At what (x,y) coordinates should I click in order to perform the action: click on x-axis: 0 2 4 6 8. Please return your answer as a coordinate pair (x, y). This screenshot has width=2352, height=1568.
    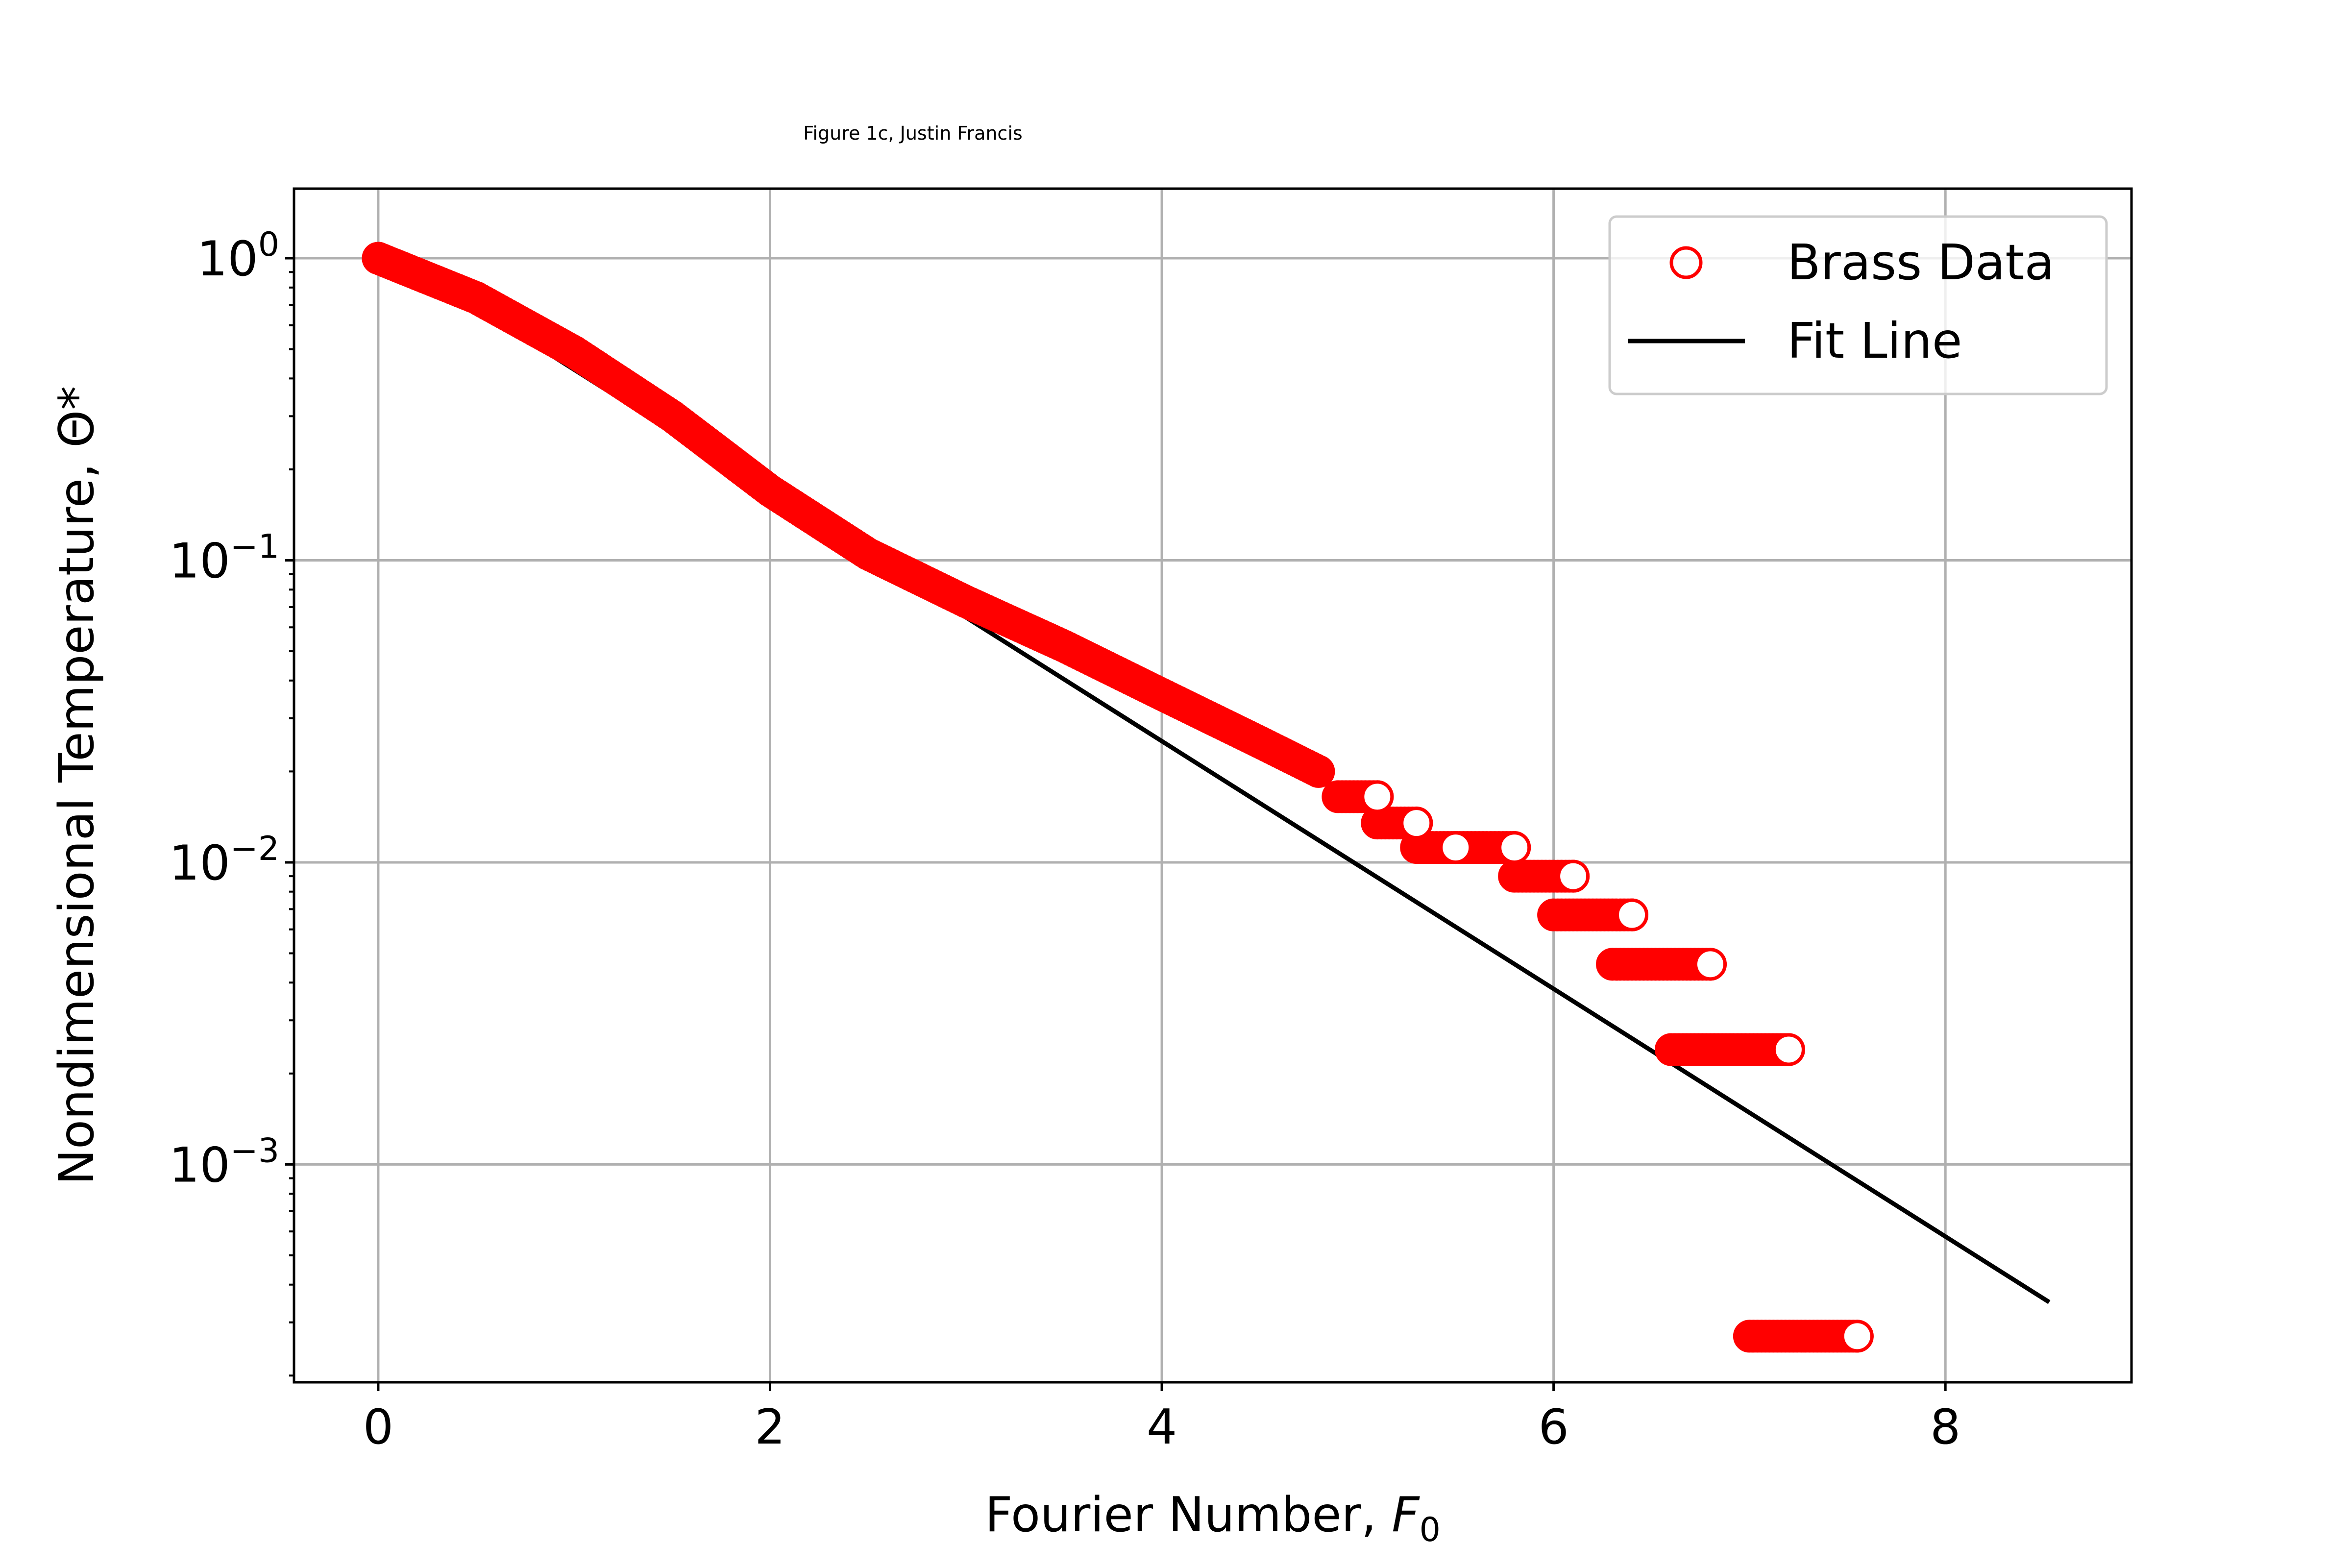
    Looking at the image, I should click on (1161, 1418).